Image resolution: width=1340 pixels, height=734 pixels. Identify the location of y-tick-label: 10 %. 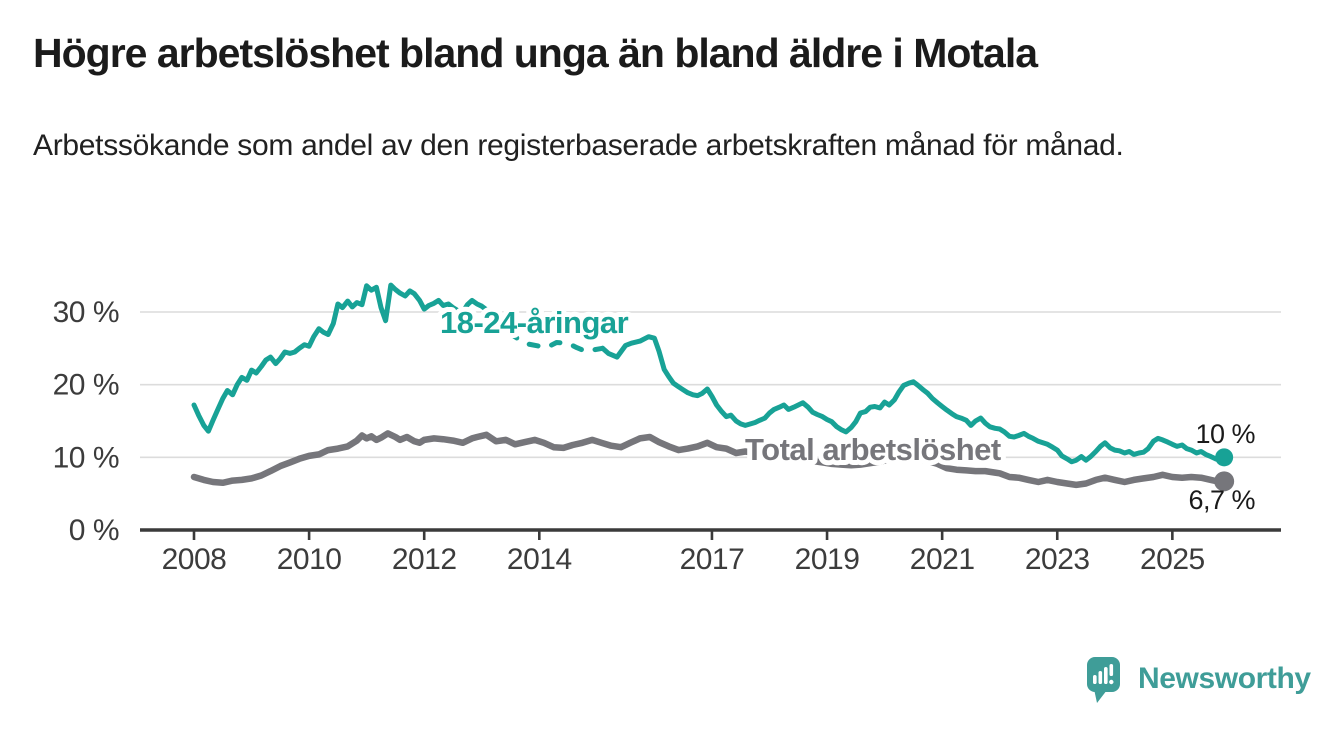
(86, 457).